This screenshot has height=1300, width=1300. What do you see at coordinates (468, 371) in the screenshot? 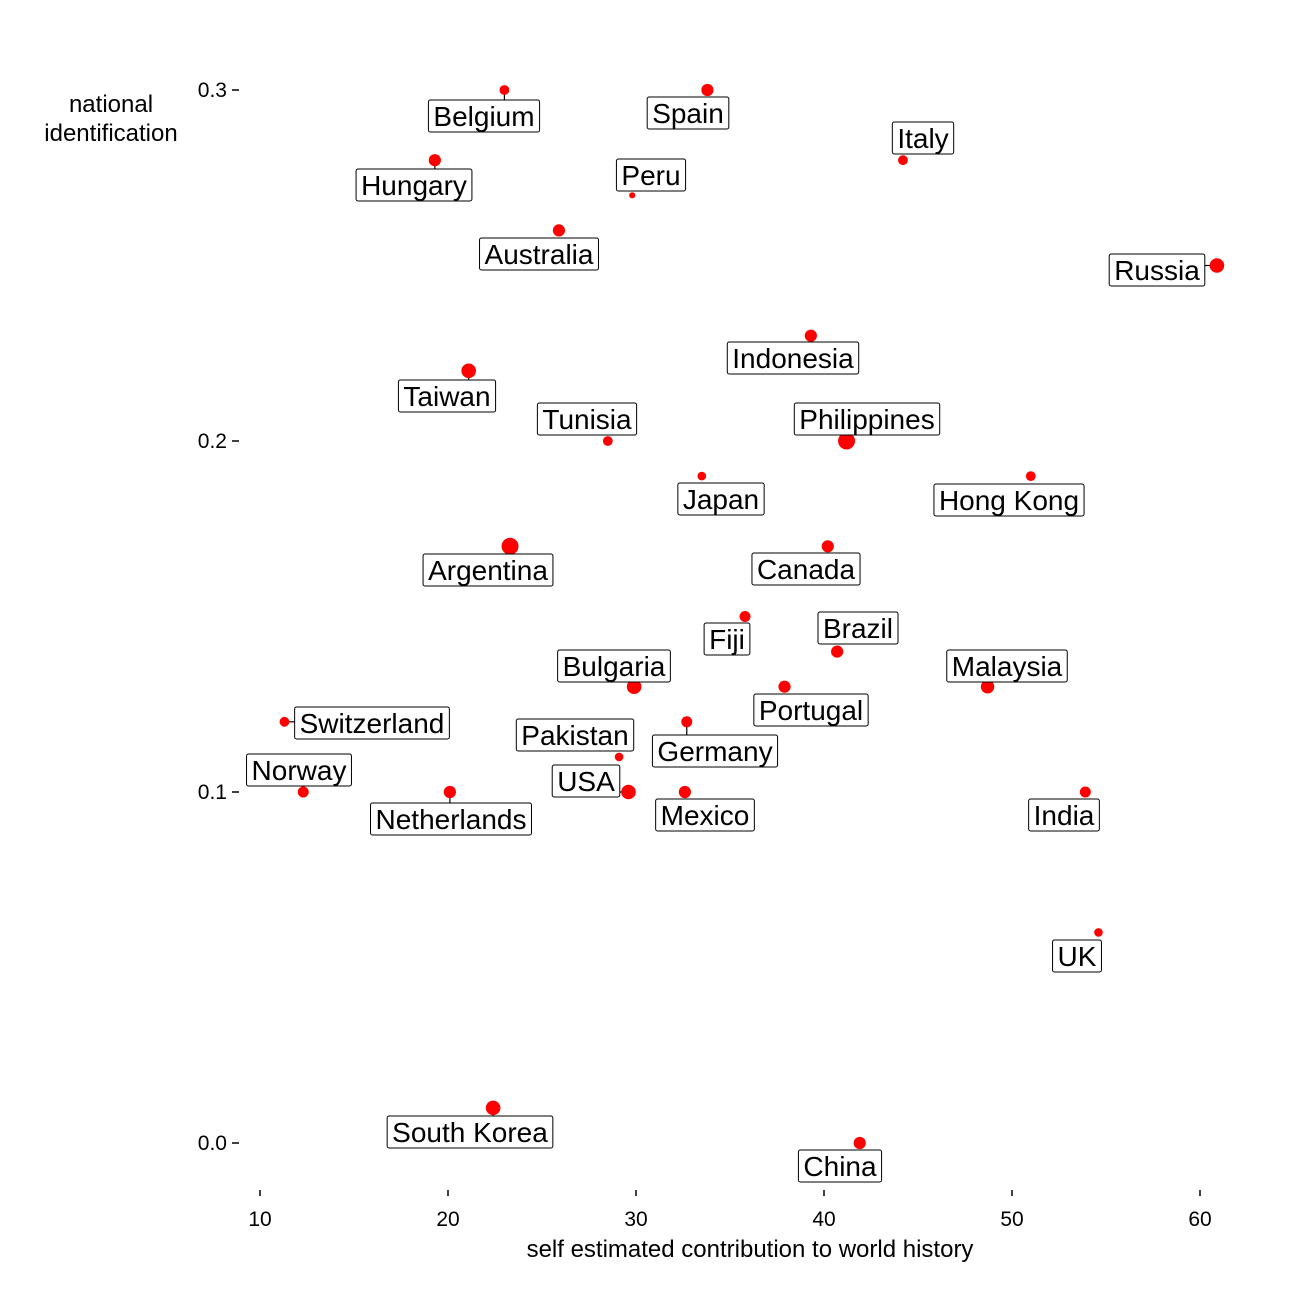
I see `point-taiwan` at bounding box center [468, 371].